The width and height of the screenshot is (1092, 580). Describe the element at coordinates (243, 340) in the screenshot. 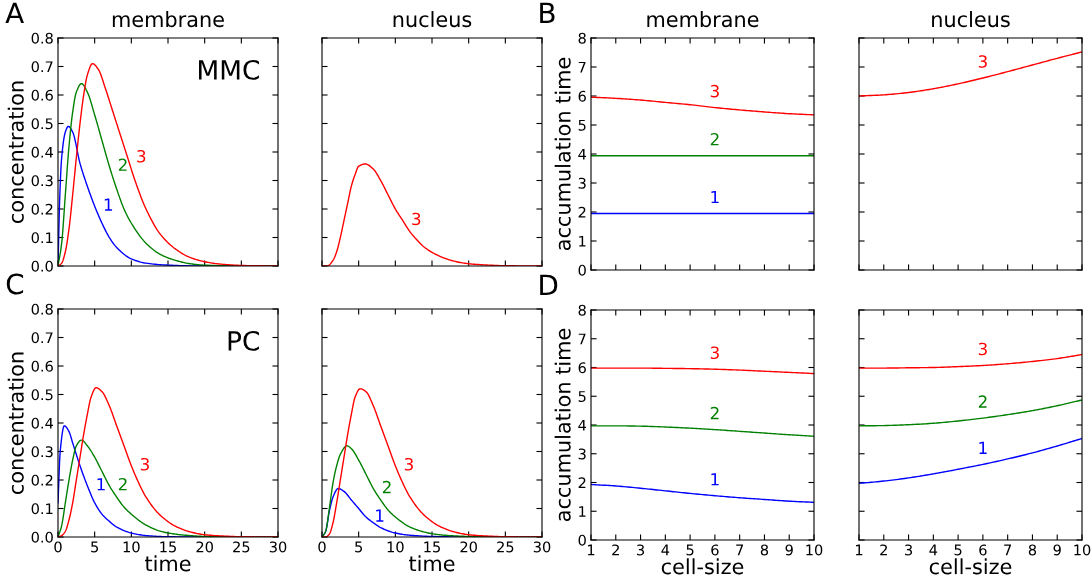

I see `annotation: PC` at that location.